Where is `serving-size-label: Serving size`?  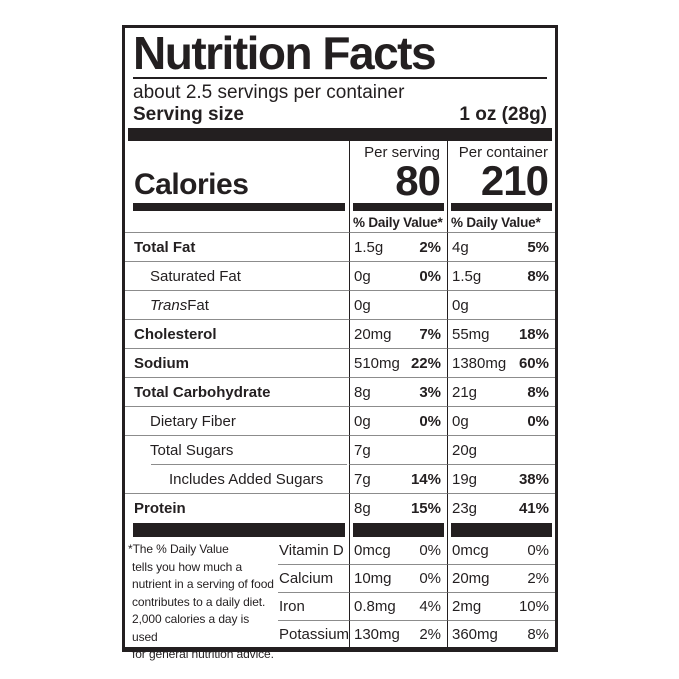 serving-size-label: Serving size is located at coordinates (188, 114).